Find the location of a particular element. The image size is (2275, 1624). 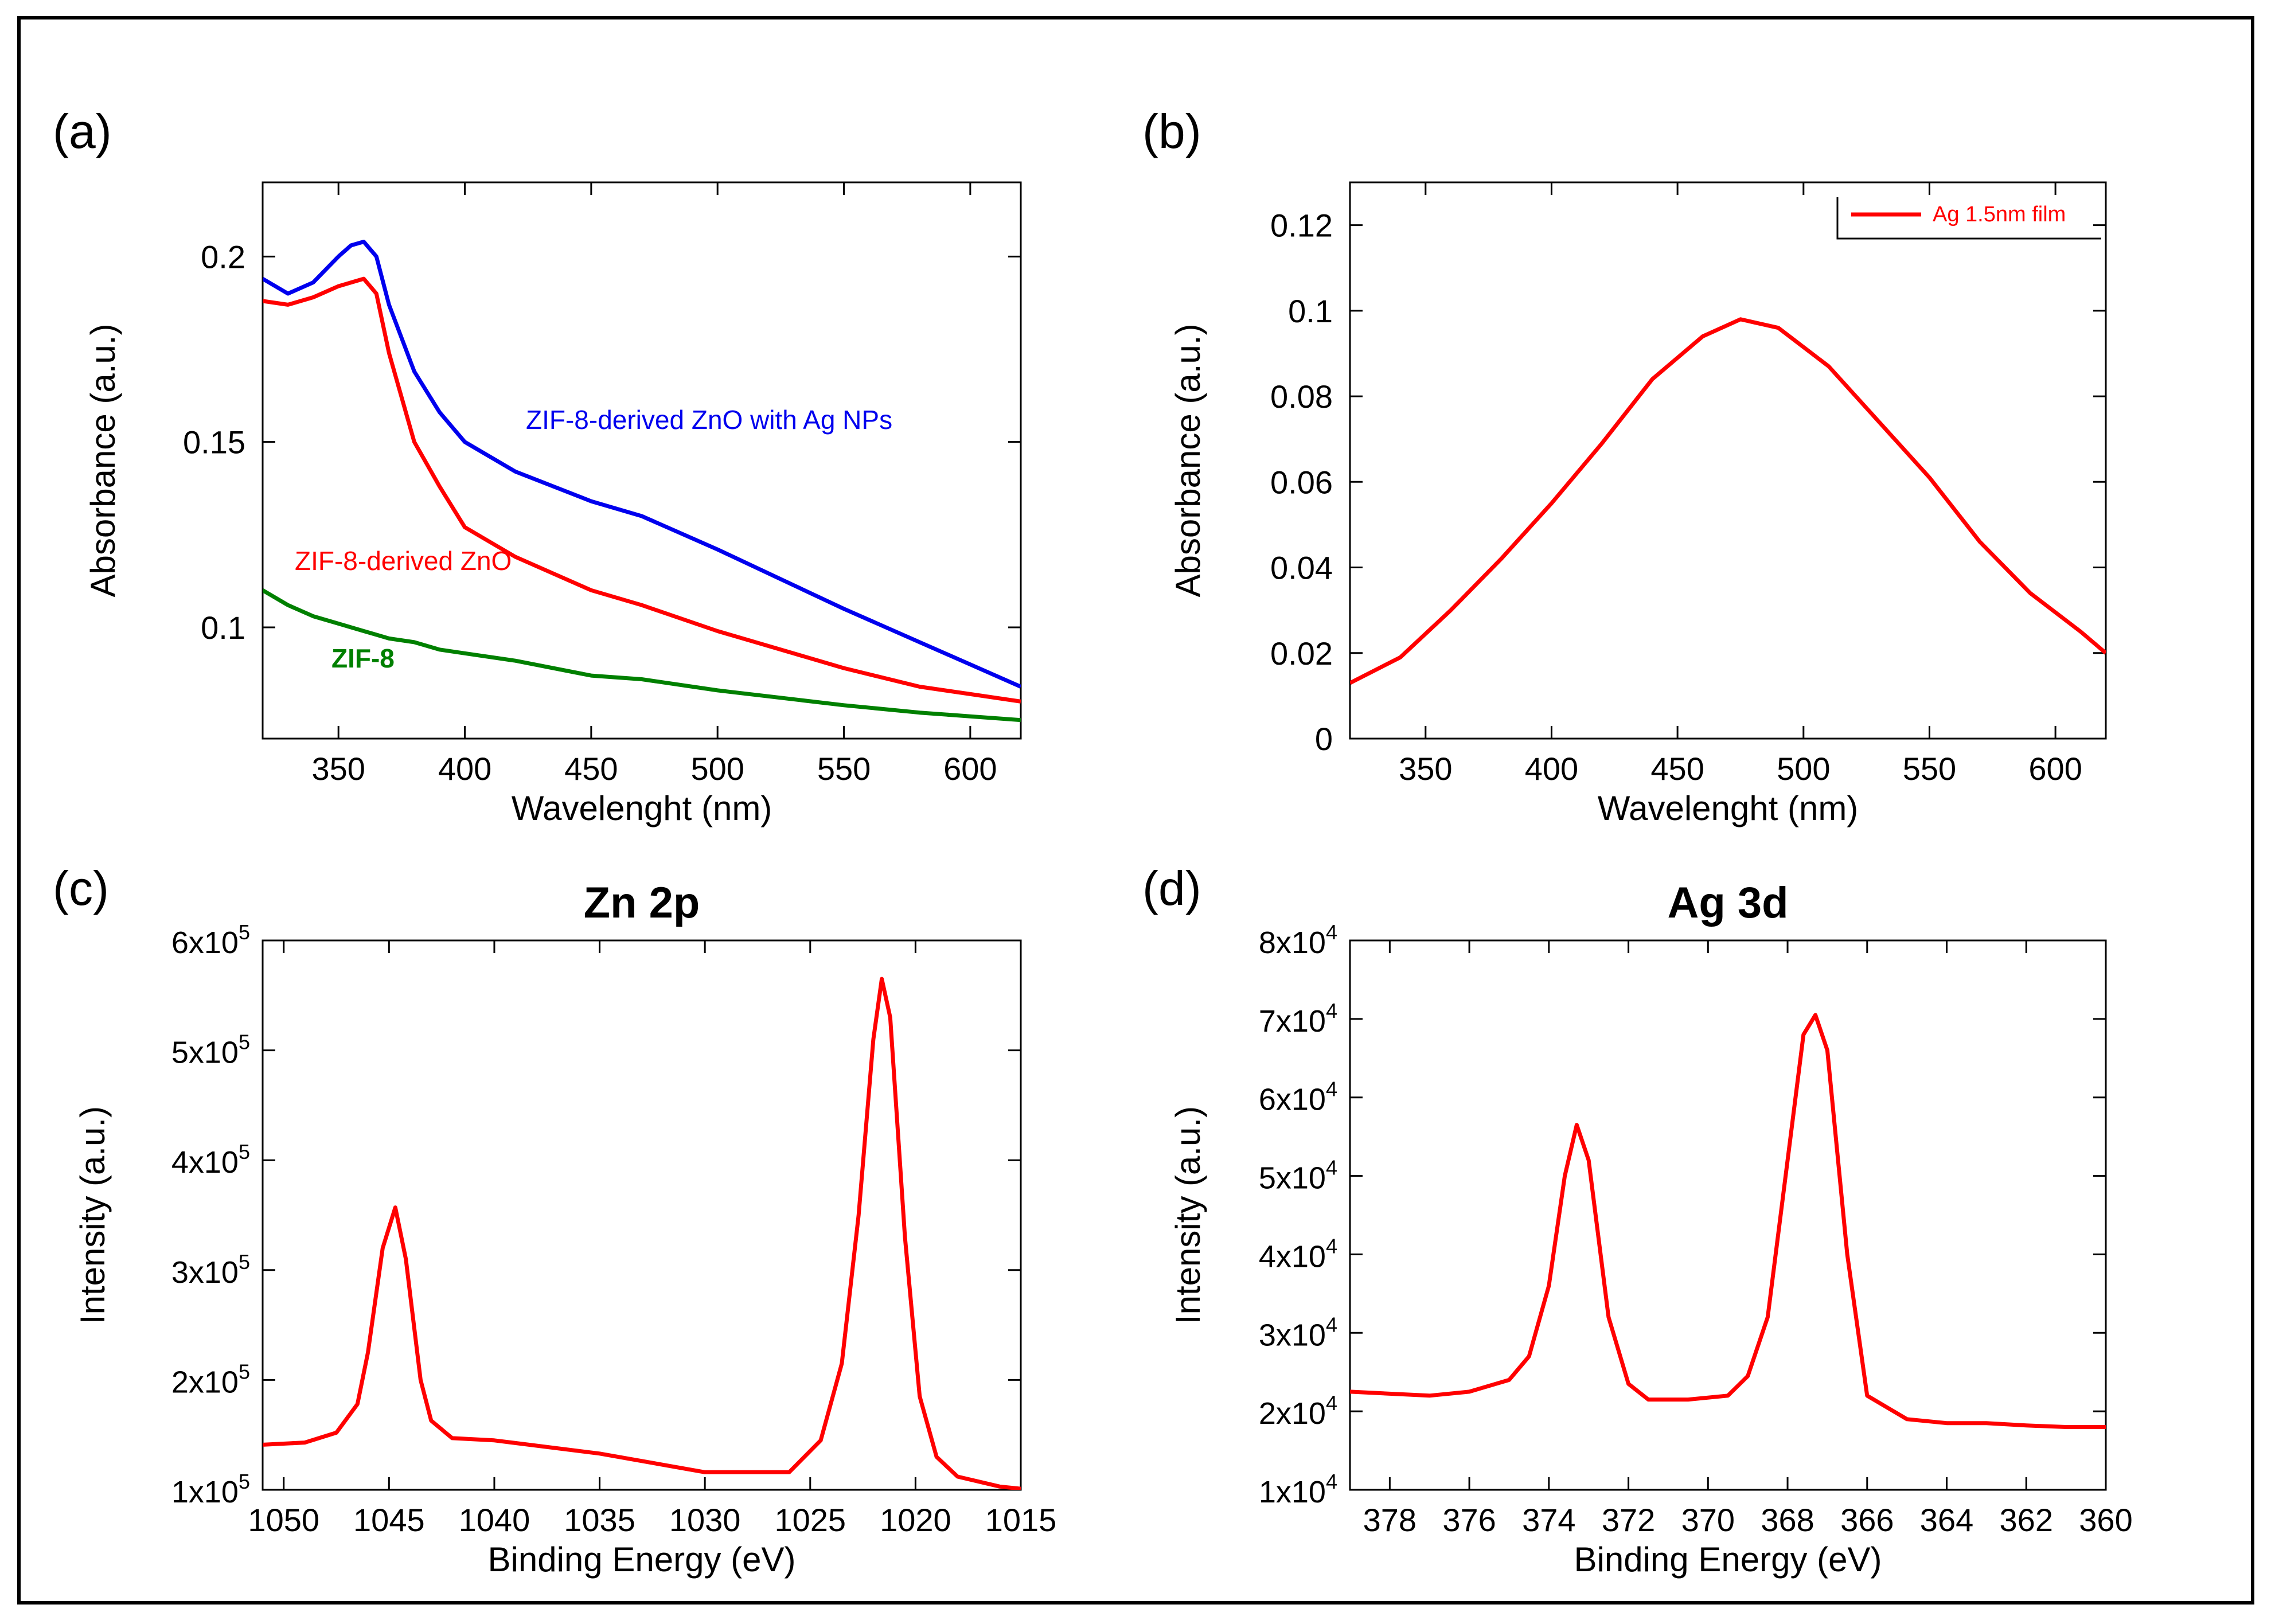

x-tick-label: 368 is located at coordinates (1787, 1520).